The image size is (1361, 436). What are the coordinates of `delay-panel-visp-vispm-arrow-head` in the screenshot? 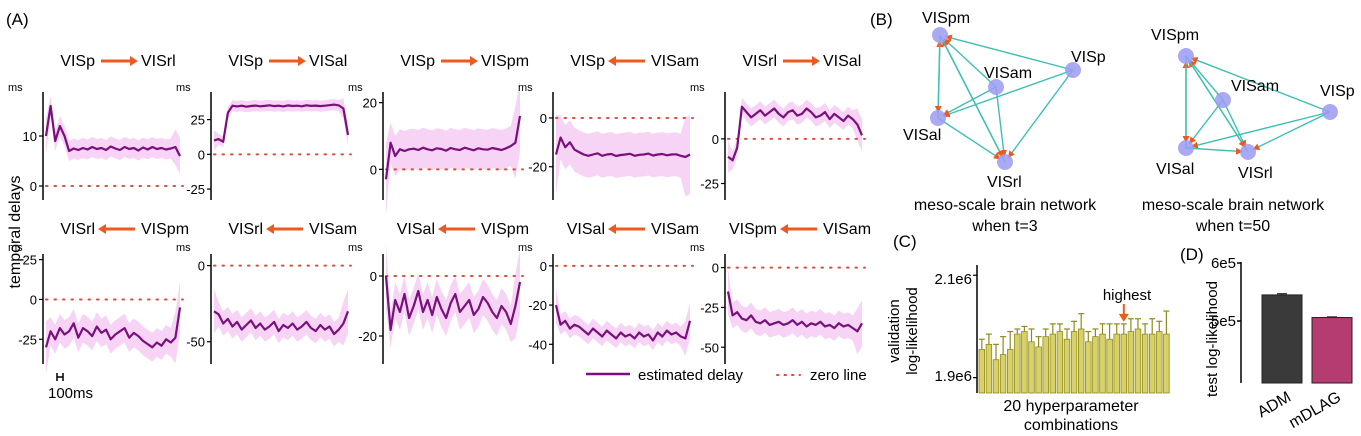 It's located at (474, 61).